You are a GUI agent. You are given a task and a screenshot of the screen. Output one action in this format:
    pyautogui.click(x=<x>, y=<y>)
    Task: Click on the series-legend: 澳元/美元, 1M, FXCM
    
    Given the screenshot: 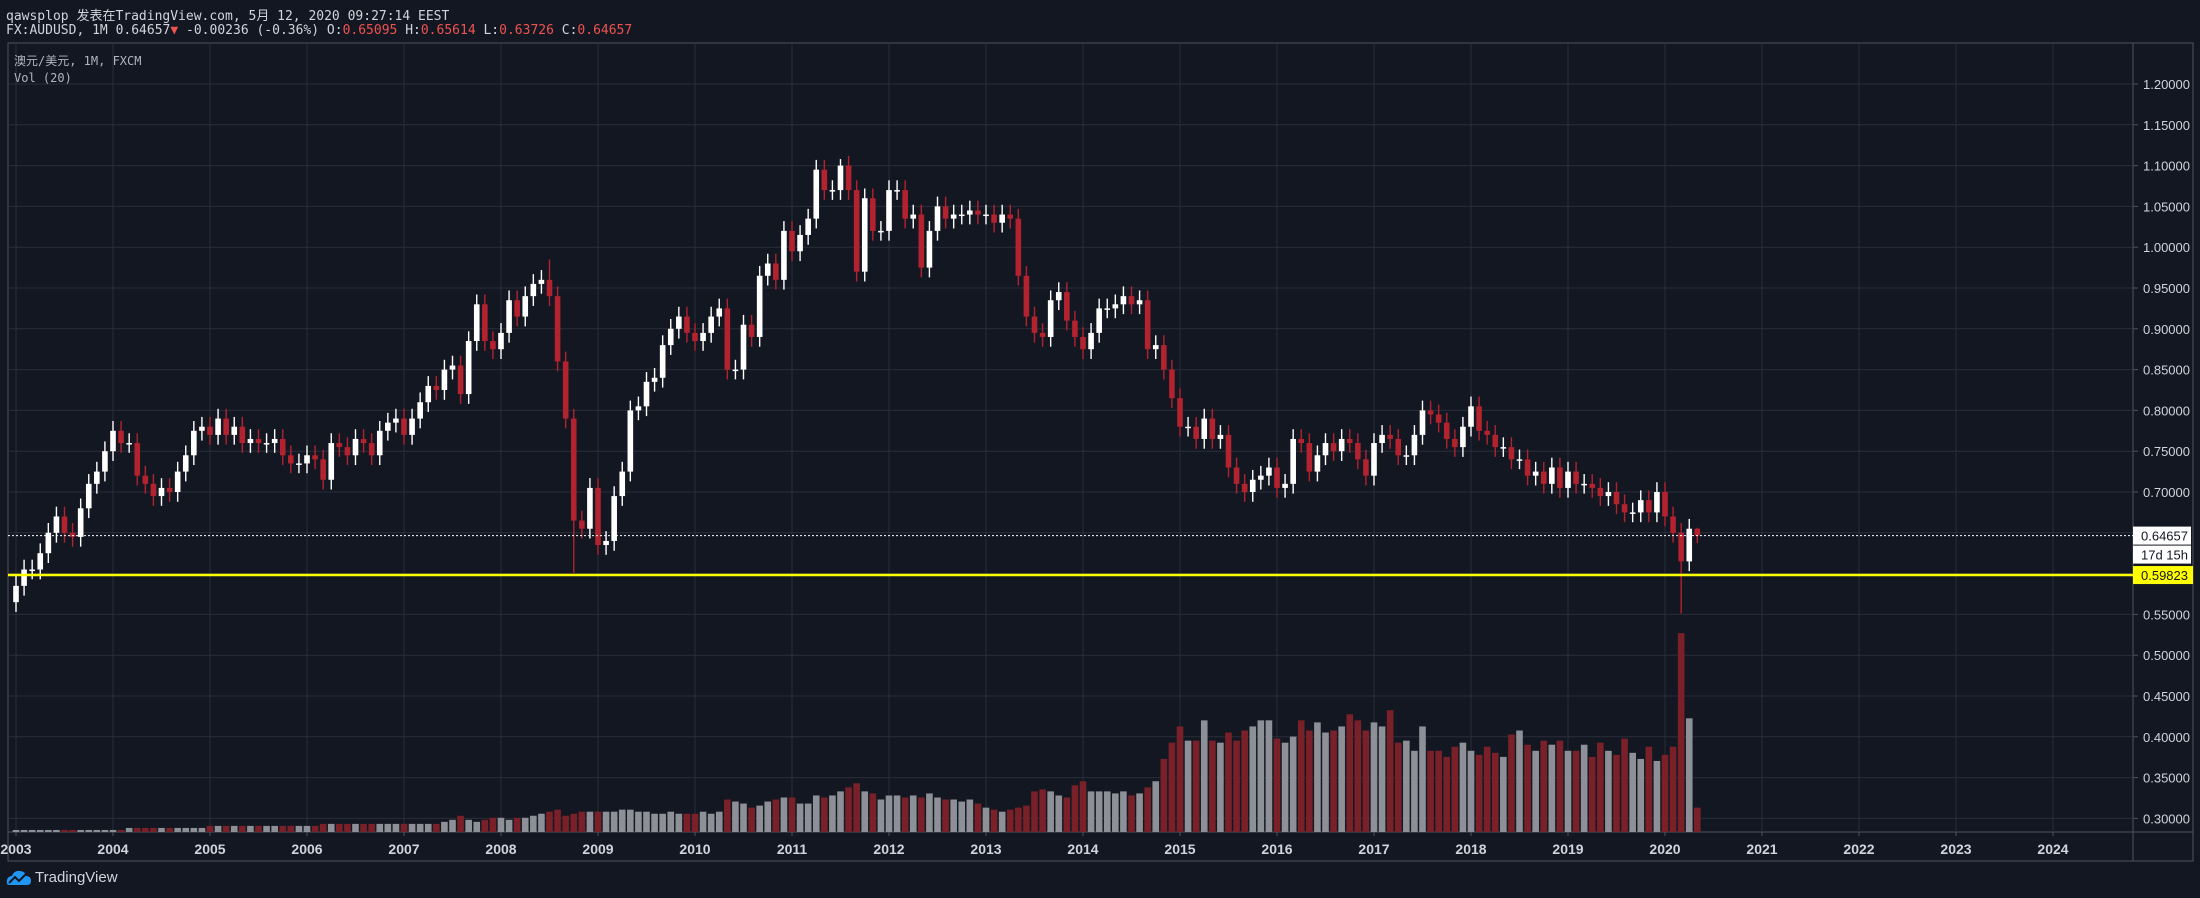 What is the action you would take?
    pyautogui.click(x=78, y=61)
    